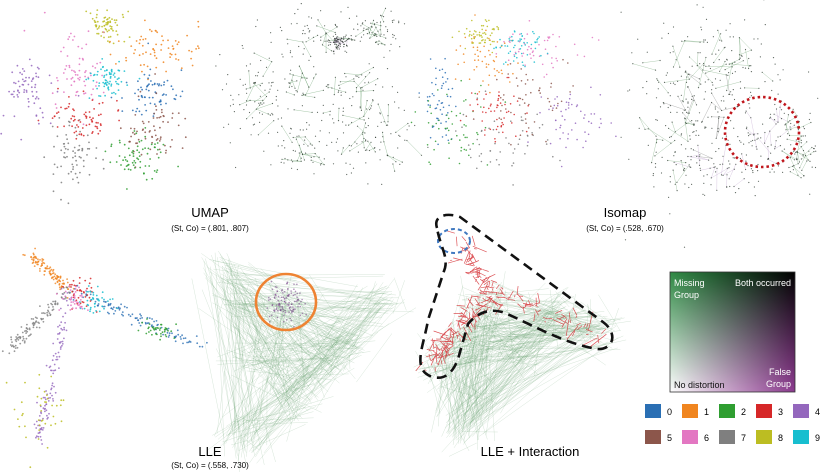 The height and width of the screenshot is (472, 830). Describe the element at coordinates (743, 438) in the screenshot. I see `legend-label-7: 7` at that location.